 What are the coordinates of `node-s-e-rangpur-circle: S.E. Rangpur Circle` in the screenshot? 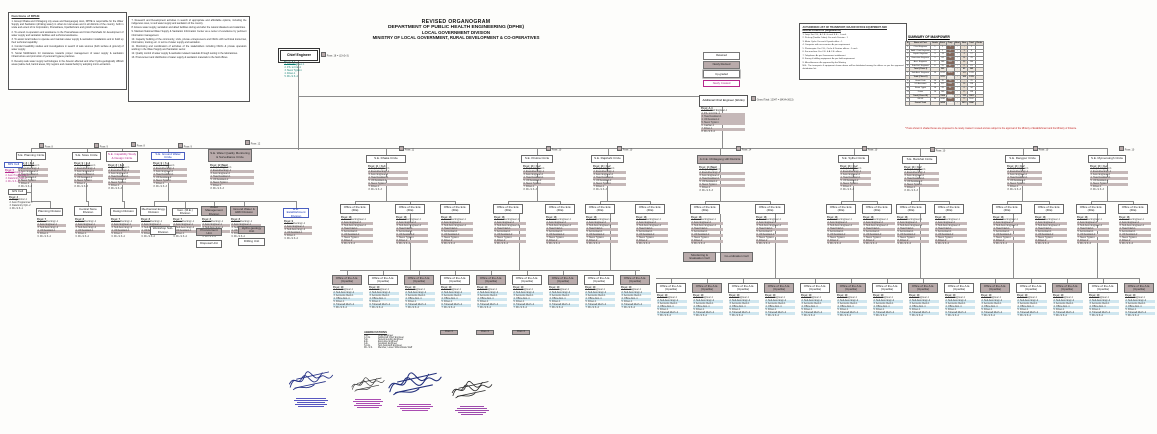 It's located at (1022, 159).